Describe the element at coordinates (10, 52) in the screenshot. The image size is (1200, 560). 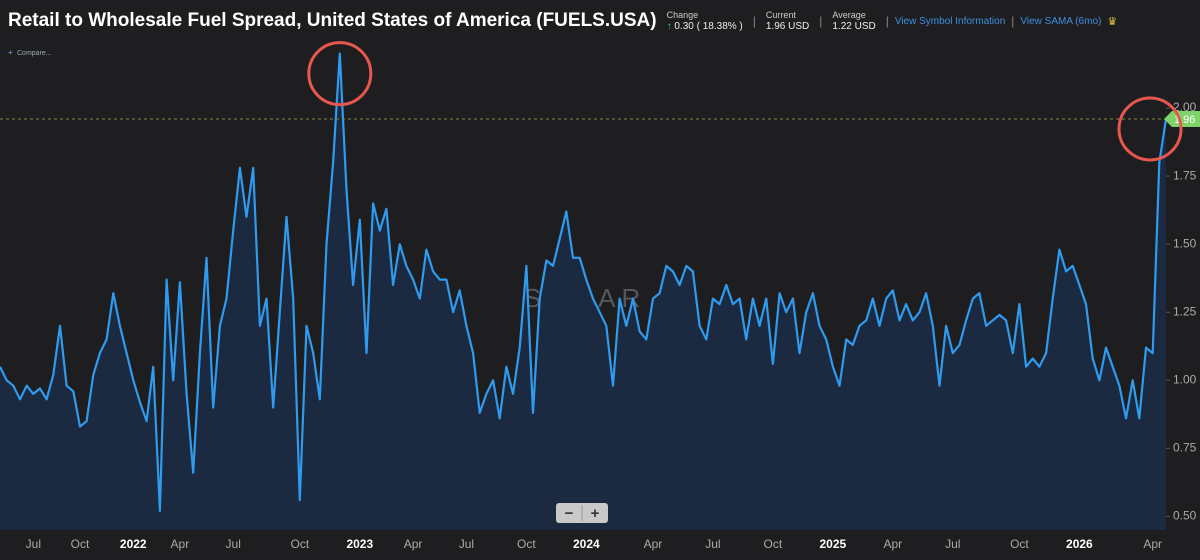
I see `compare-plus: +` at that location.